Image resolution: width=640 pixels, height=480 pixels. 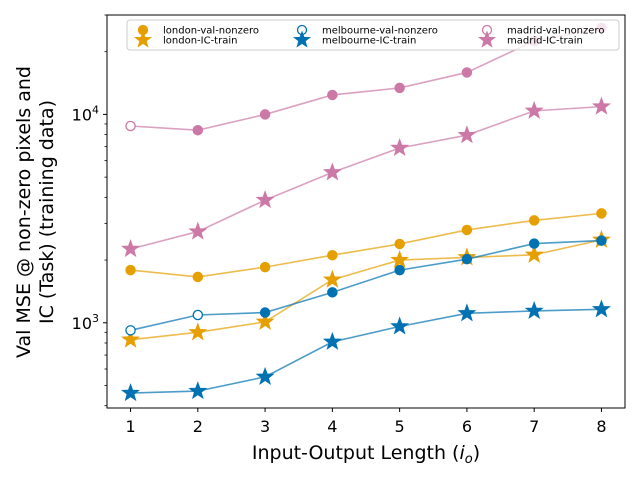 I want to click on legend-marker-melbourne-IC-train, so click(x=302, y=39).